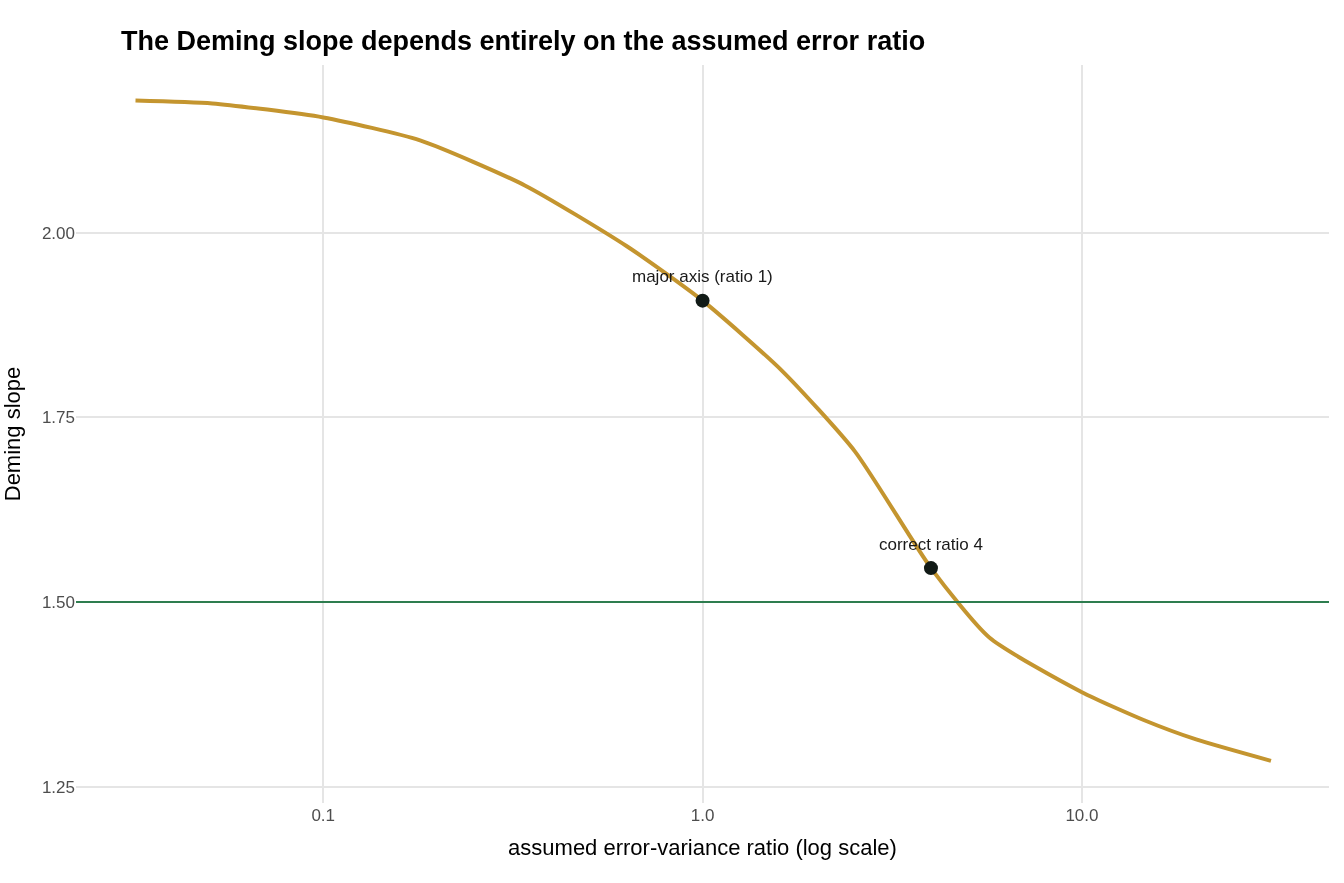  I want to click on y-tick-label: 1.50, so click(58, 603).